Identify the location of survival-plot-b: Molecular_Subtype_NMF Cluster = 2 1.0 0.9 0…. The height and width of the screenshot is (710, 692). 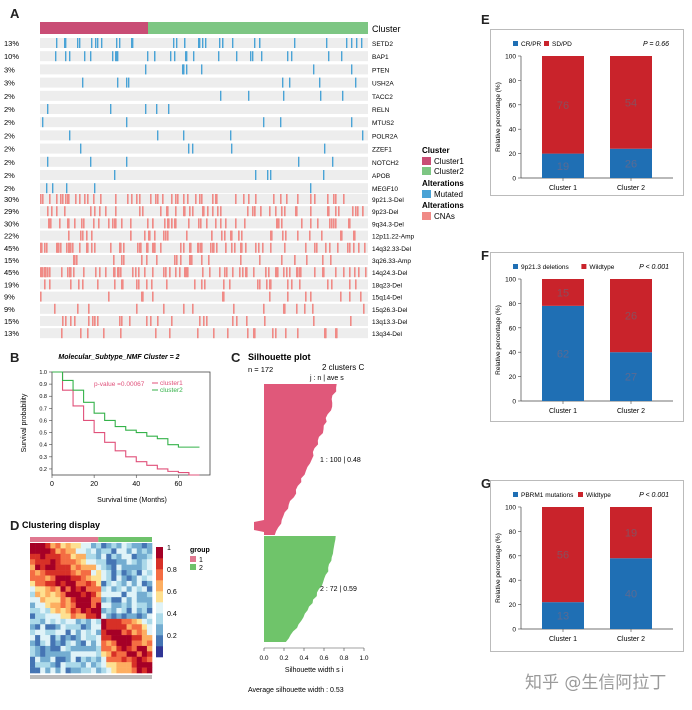
(116, 429).